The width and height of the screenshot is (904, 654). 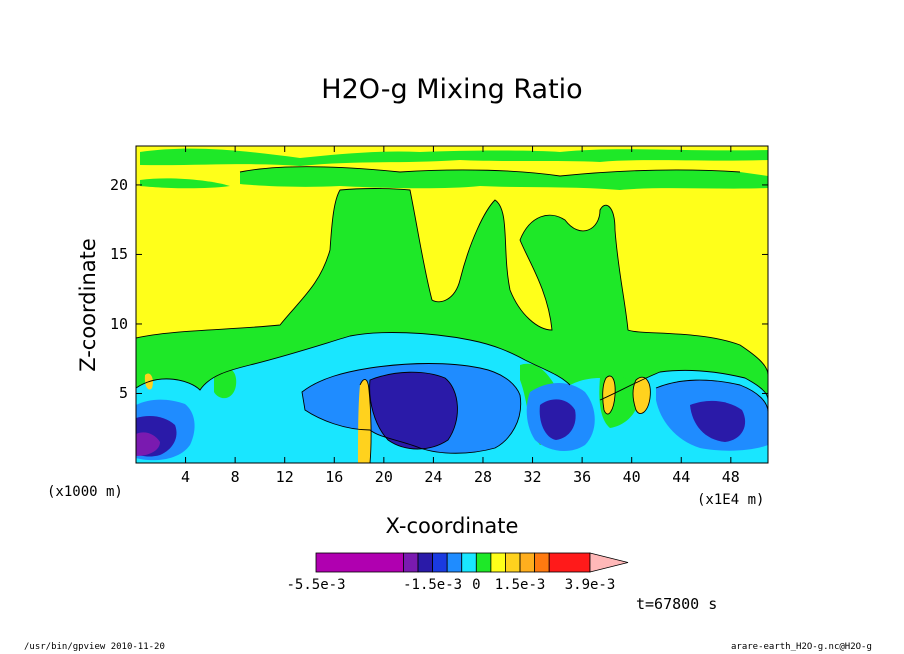 What do you see at coordinates (631, 477) in the screenshot?
I see `x-tick-label: 40` at bounding box center [631, 477].